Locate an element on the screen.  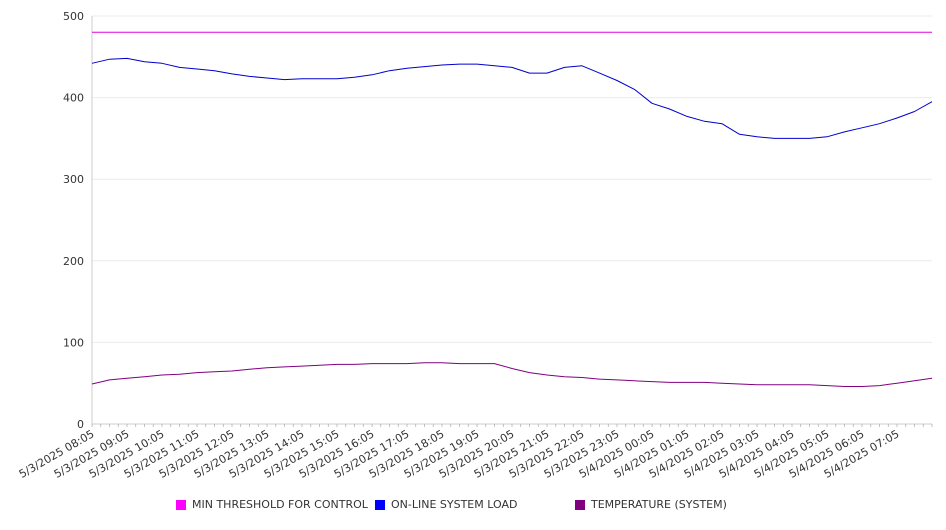
y-tick-label: 300 is located at coordinates (73, 179).